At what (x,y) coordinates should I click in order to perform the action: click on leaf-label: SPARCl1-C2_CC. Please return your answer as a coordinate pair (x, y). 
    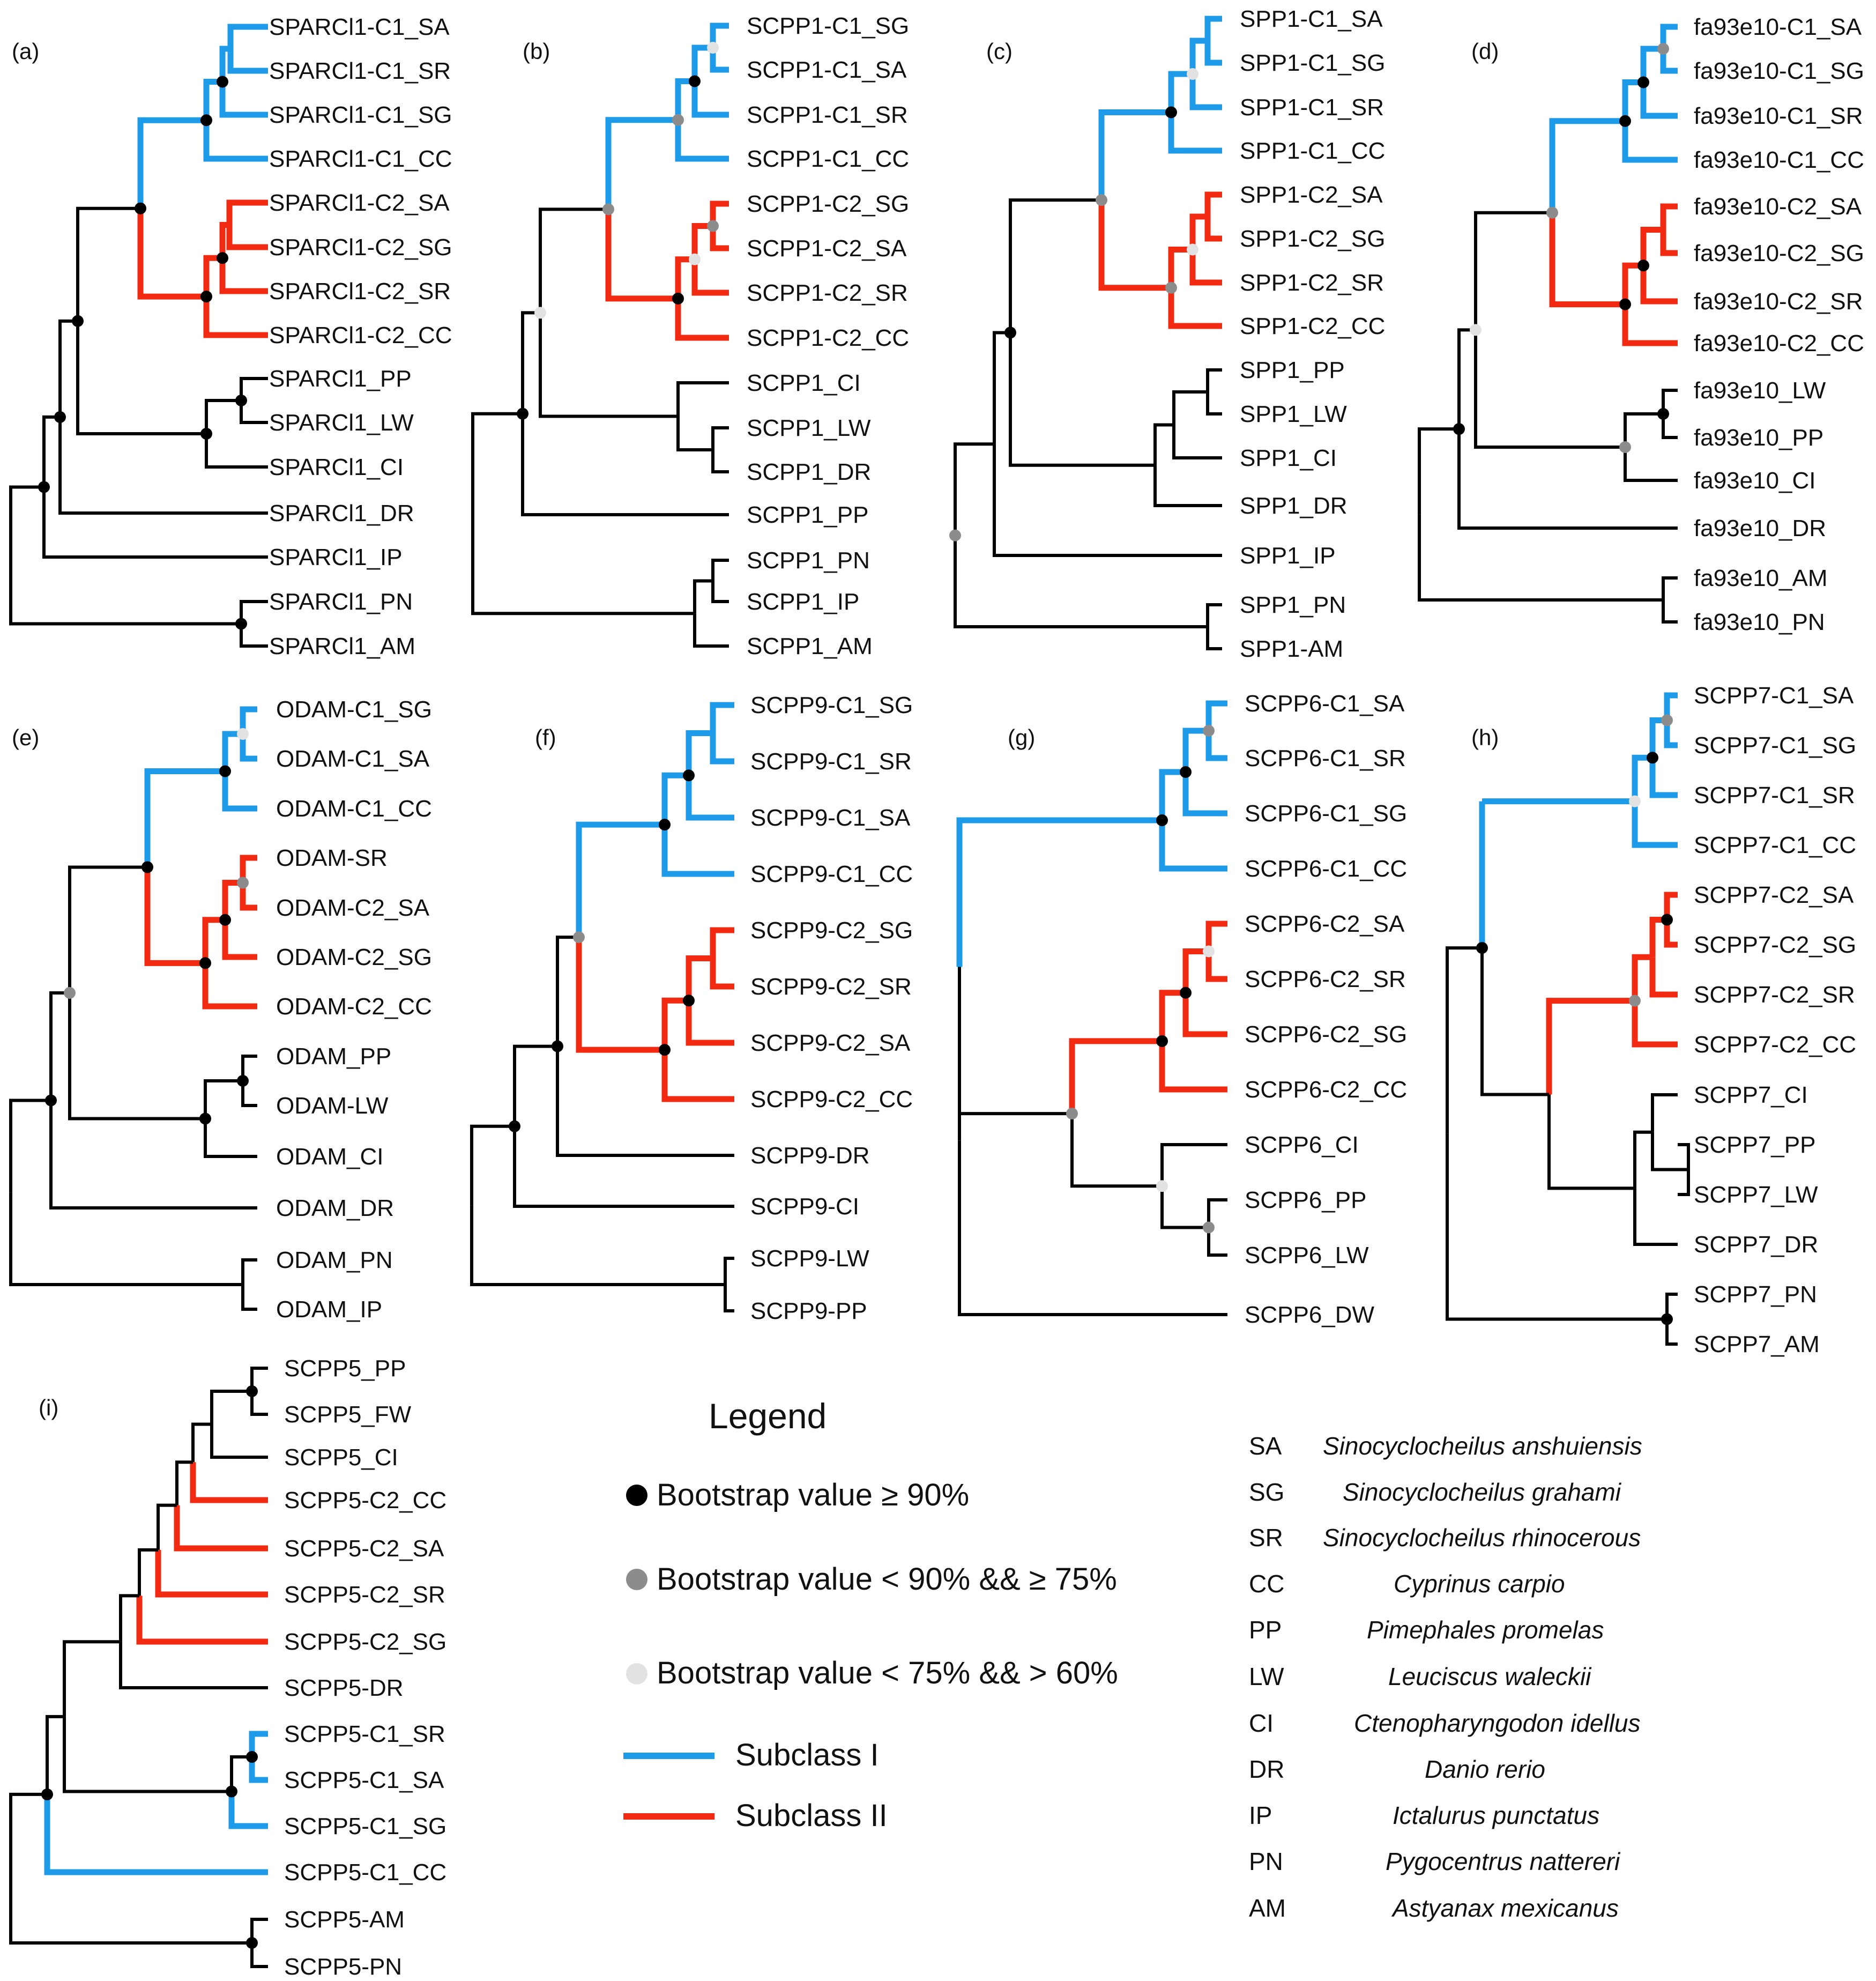
    Looking at the image, I should click on (361, 335).